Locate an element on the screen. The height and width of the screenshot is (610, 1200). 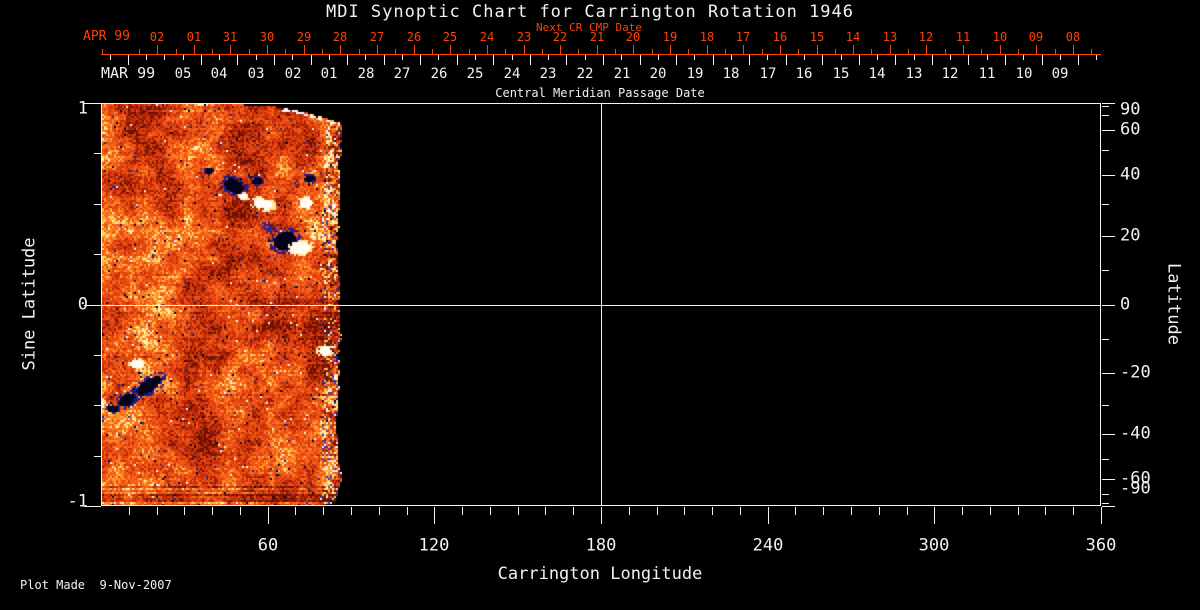
cmp-date-label: 14 is located at coordinates (877, 74).